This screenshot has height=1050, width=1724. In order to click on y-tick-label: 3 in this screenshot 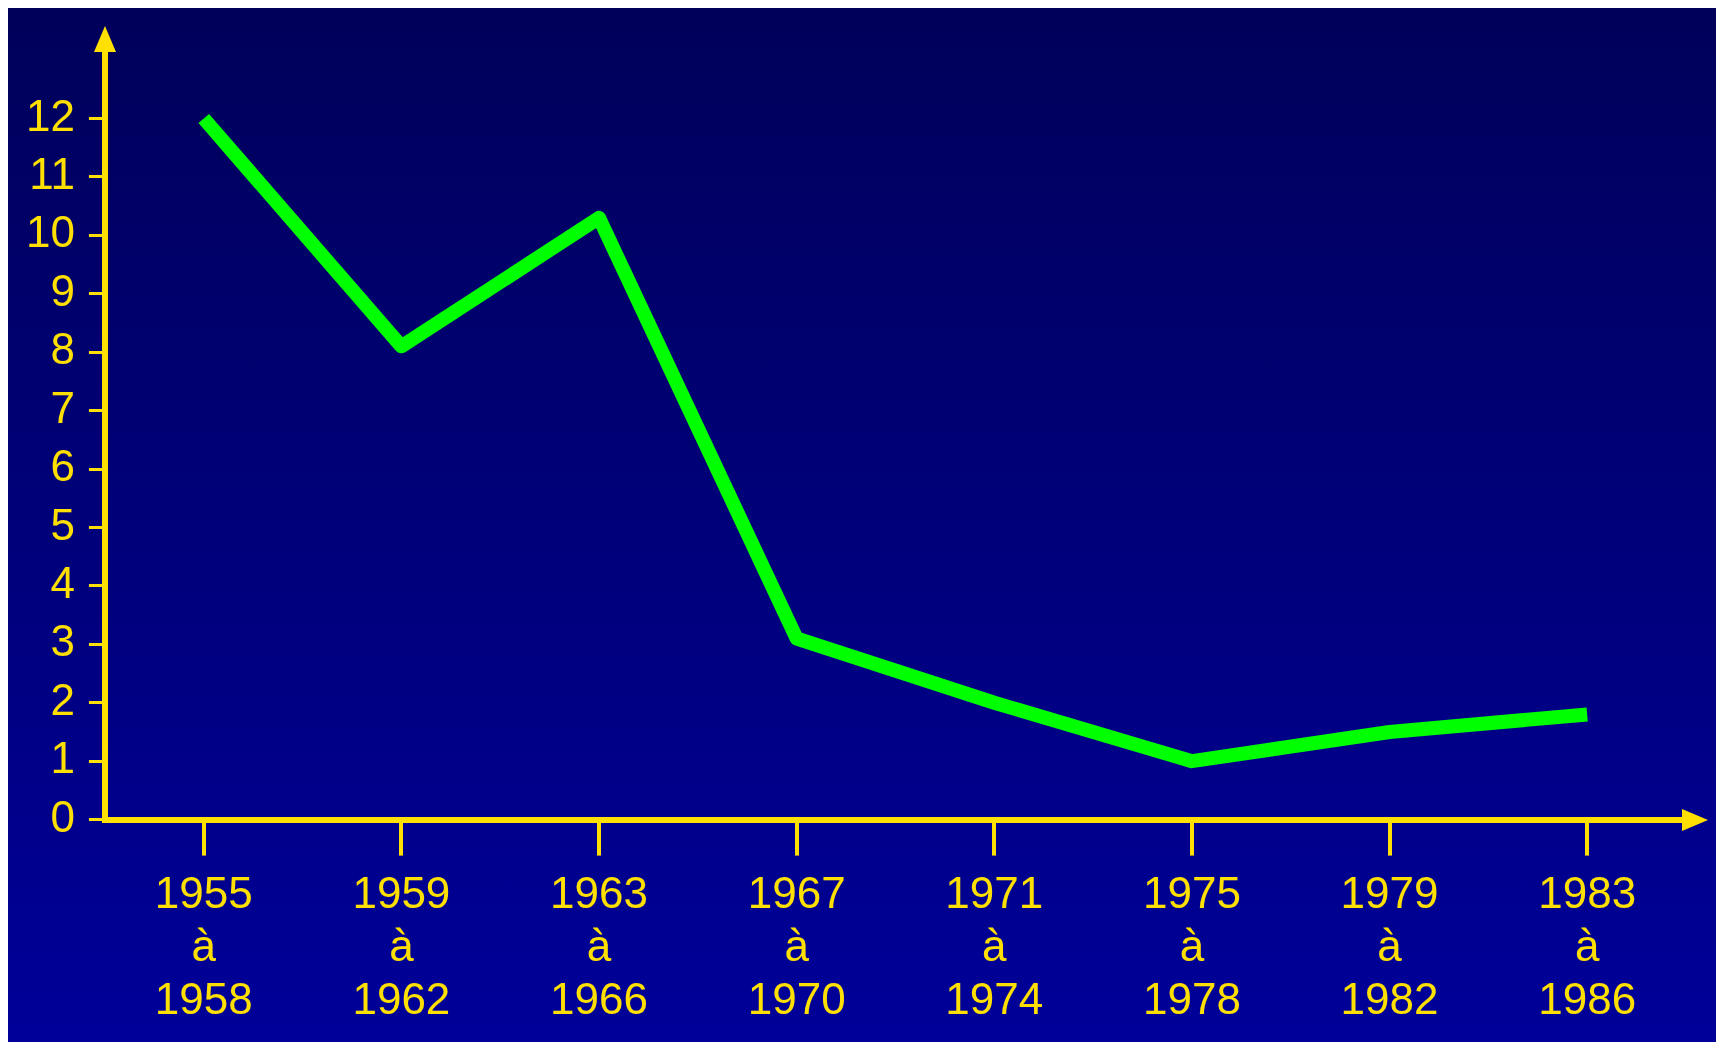, I will do `click(62, 641)`.